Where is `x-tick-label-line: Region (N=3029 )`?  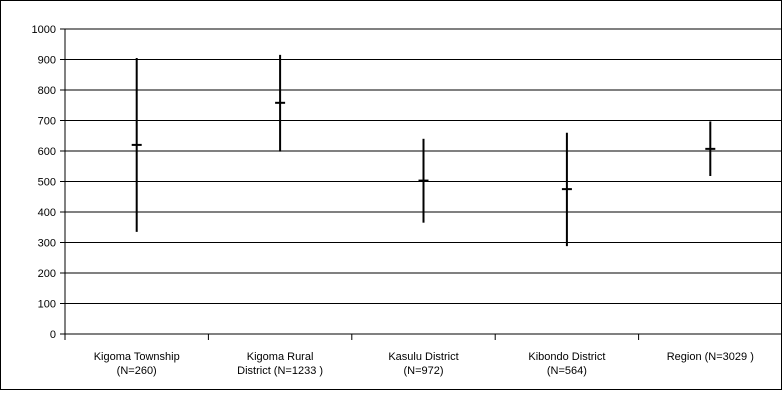 x-tick-label-line: Region (N=3029 ) is located at coordinates (710, 357).